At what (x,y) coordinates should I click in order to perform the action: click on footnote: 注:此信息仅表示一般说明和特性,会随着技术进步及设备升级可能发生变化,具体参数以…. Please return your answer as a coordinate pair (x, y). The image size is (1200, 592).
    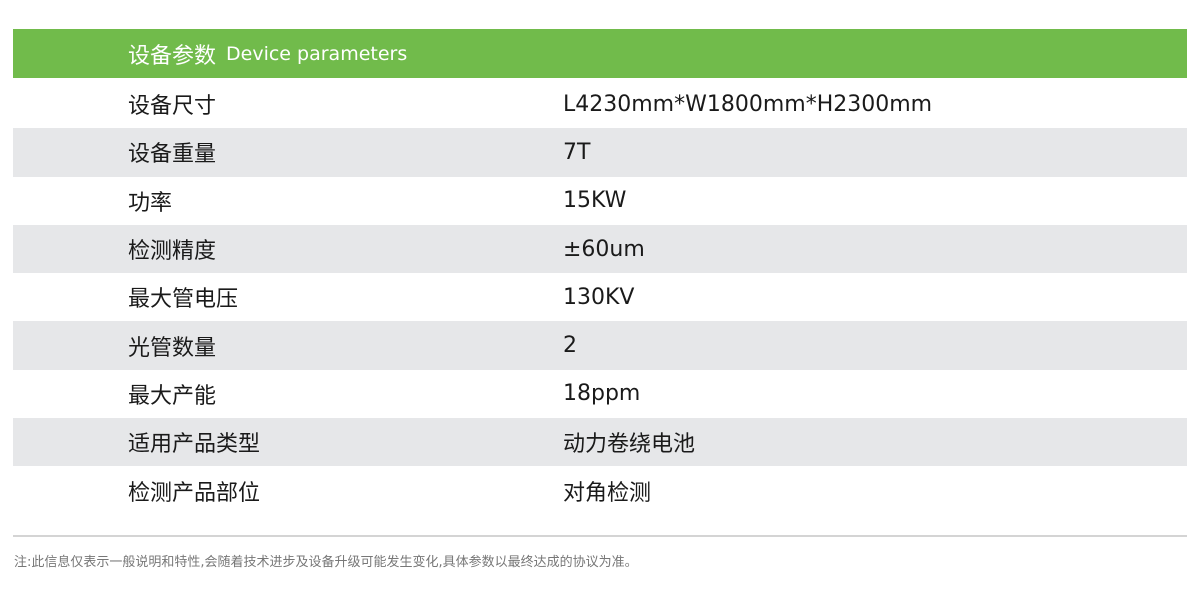
    Looking at the image, I should click on (326, 562).